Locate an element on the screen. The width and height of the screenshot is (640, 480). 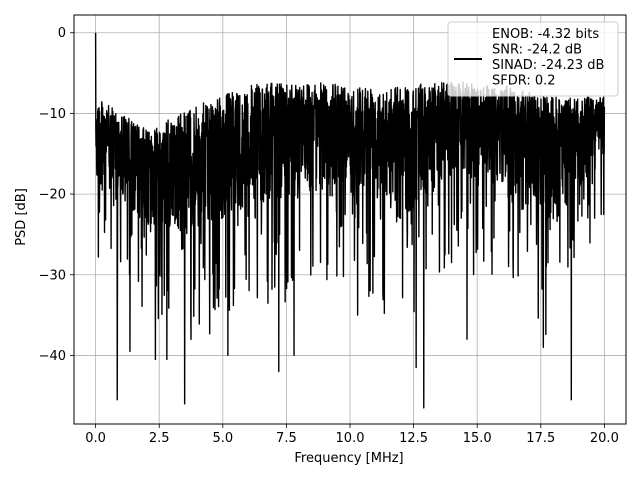
x-tick-label: 2.5 is located at coordinates (159, 438).